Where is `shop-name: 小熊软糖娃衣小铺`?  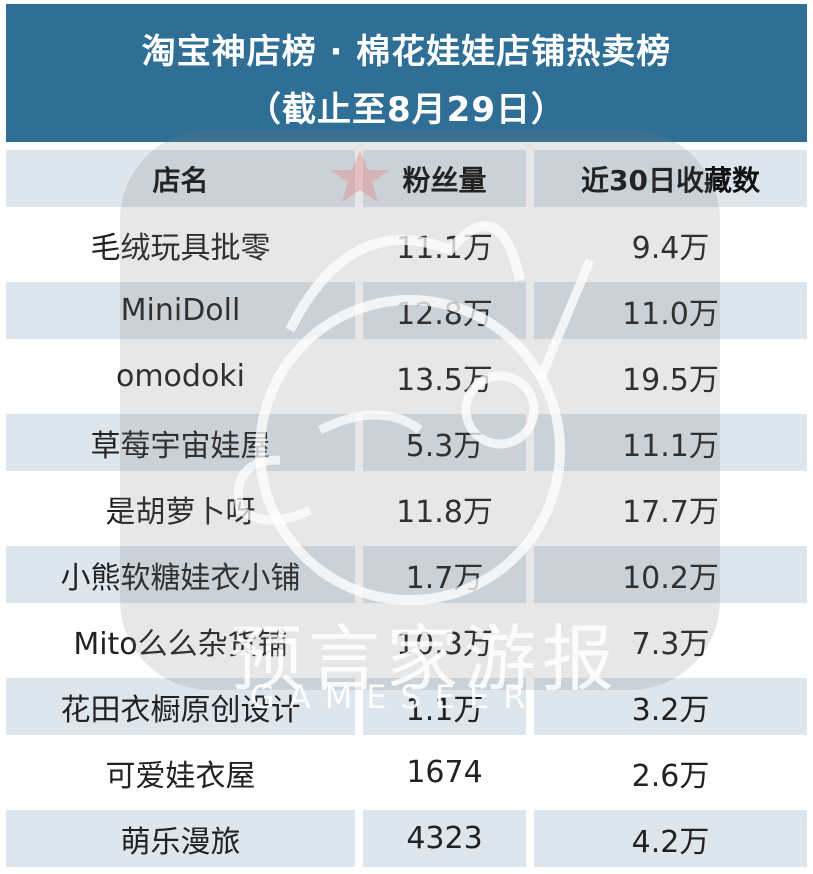
shop-name: 小熊软糖娃衣小铺 is located at coordinates (180, 574).